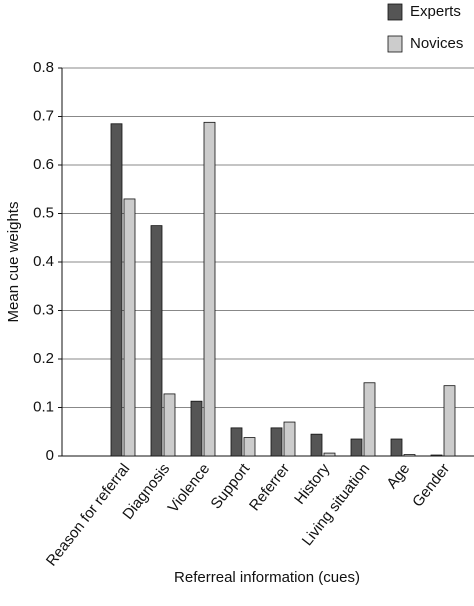 The width and height of the screenshot is (474, 606). What do you see at coordinates (312, 484) in the screenshot?
I see `x-tick-label: History` at bounding box center [312, 484].